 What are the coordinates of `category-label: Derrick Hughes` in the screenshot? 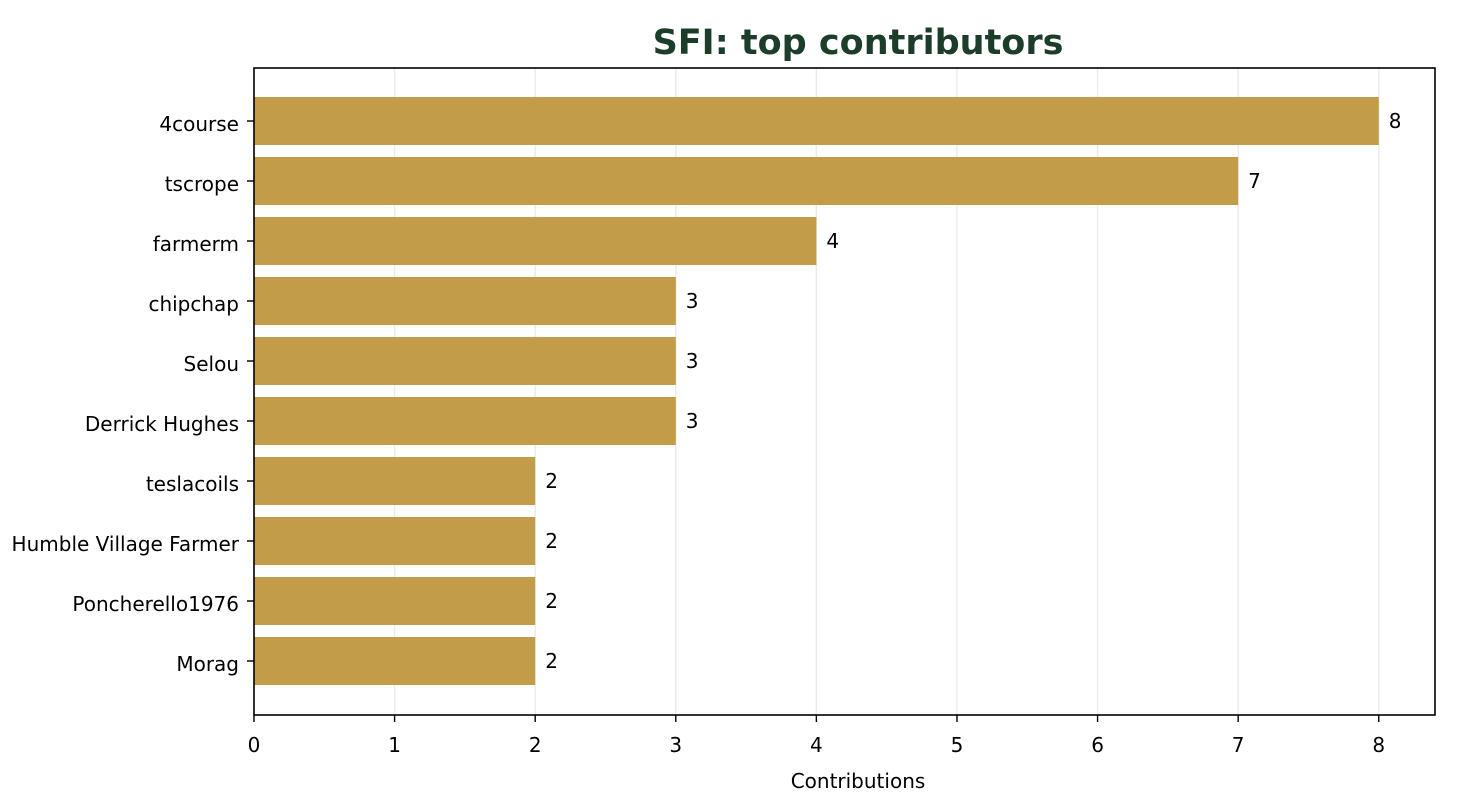 It's located at (162, 424).